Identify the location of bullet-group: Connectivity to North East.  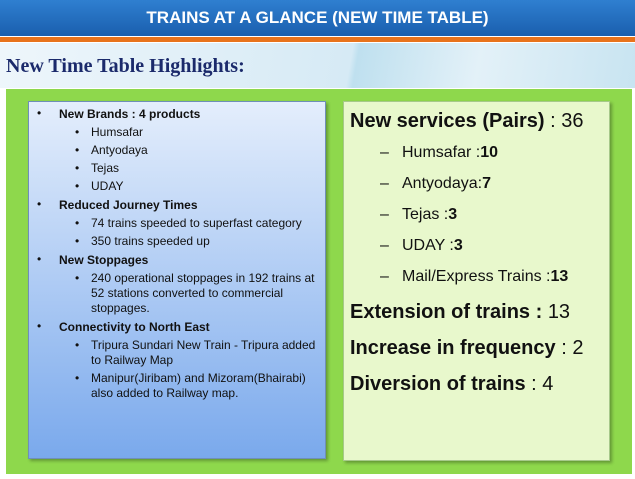
(176, 327).